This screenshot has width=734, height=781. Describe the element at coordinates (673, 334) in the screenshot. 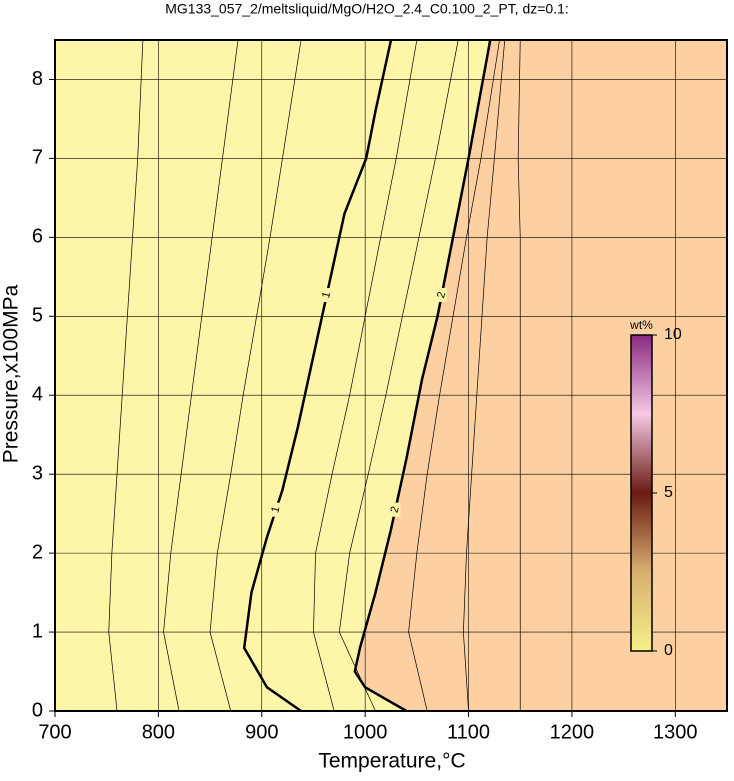

I see `colorbar-tick-label: 10` at that location.